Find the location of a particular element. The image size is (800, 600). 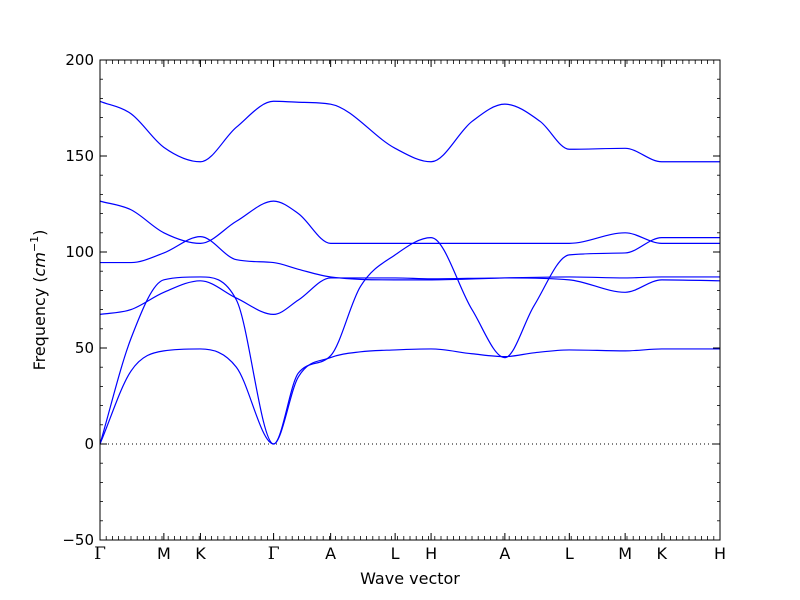

y-tick-label: −50 is located at coordinates (78, 540).